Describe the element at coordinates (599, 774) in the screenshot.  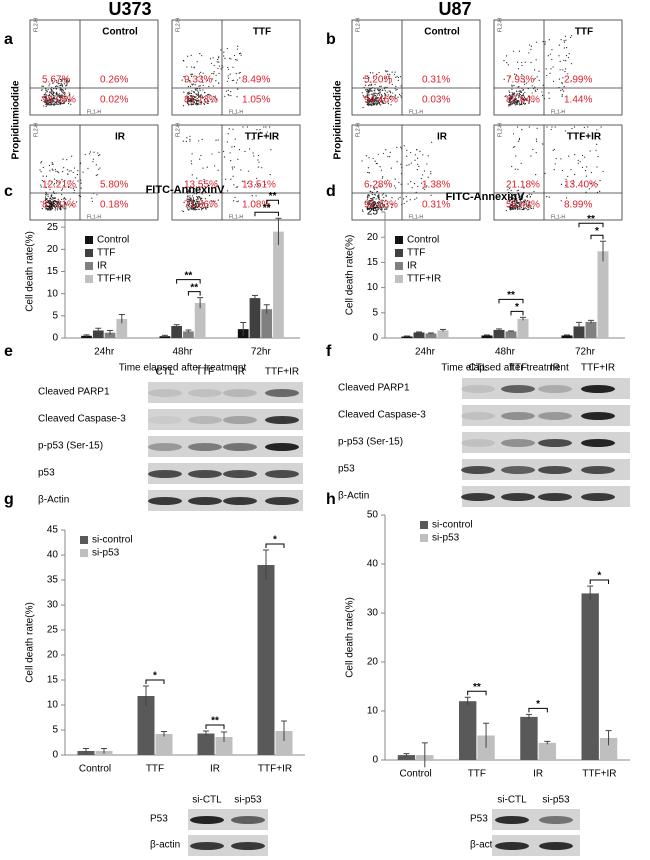
I see `x-tick-label: TTF+IR` at that location.